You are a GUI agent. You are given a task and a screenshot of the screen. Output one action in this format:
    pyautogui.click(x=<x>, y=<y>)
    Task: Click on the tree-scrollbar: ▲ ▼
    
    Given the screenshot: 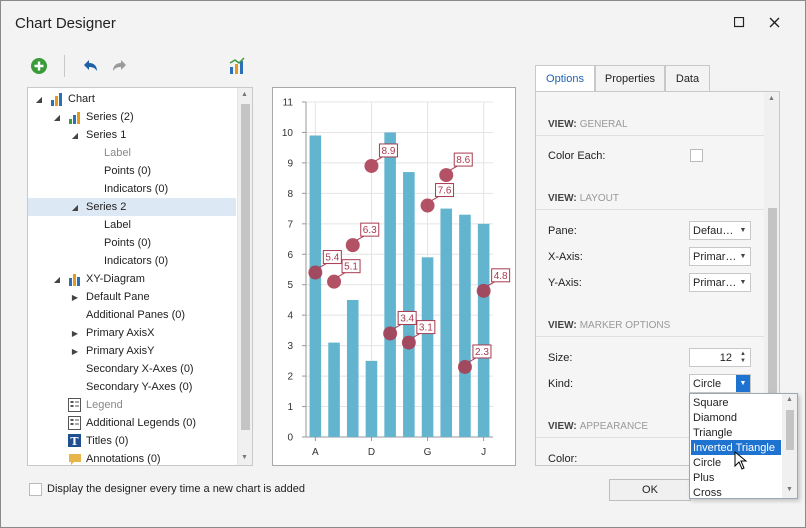 What is the action you would take?
    pyautogui.click(x=244, y=276)
    